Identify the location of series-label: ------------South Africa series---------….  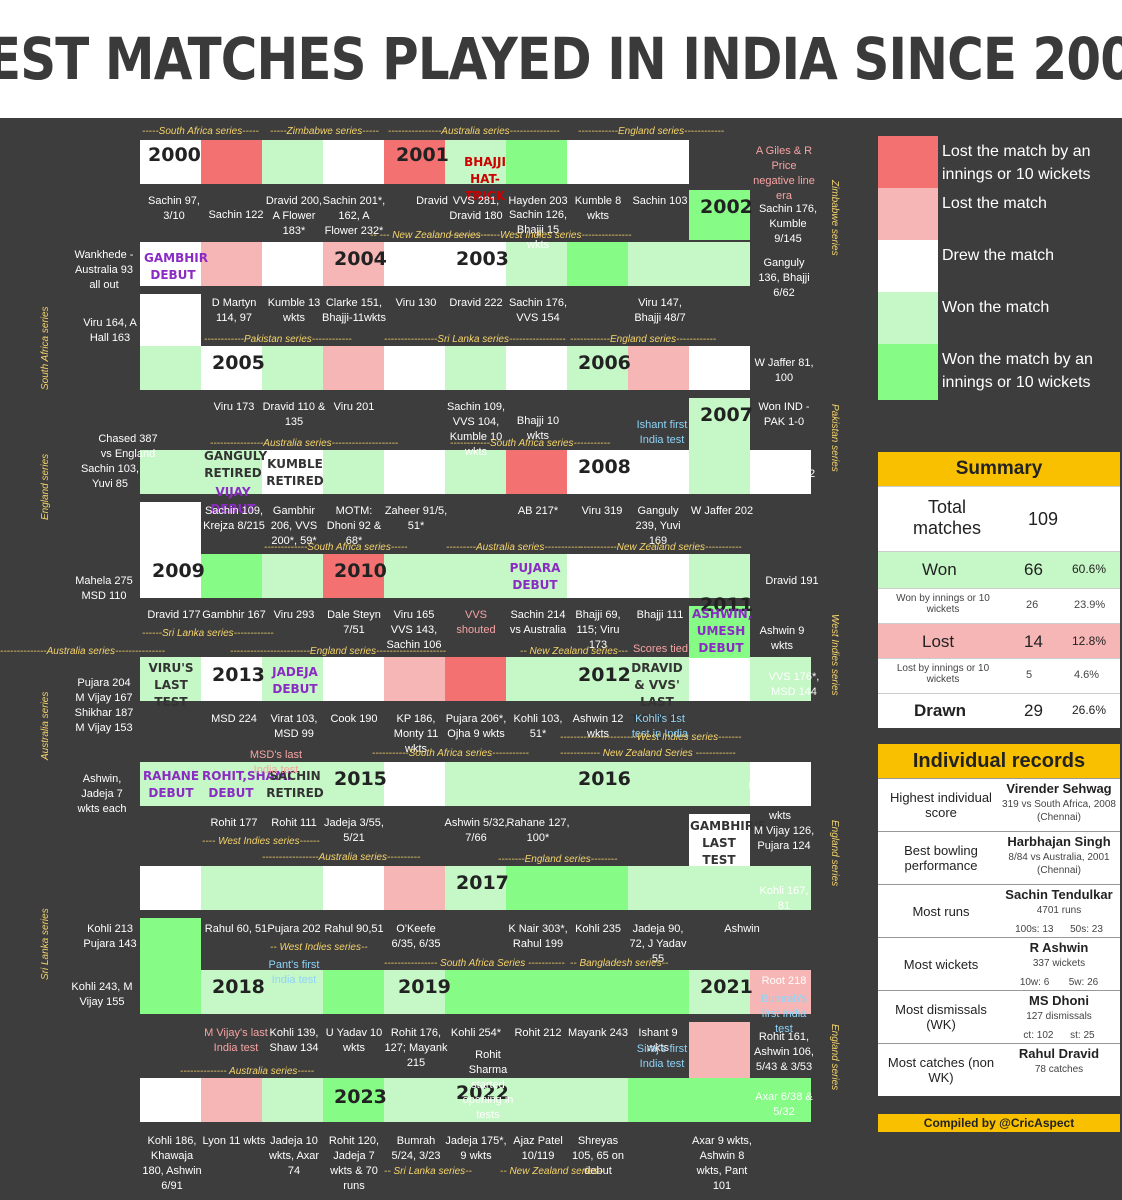
(530, 443).